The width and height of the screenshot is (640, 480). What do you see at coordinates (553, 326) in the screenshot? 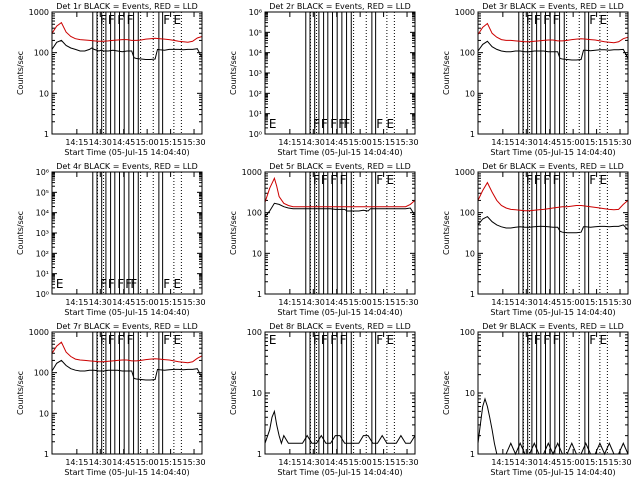
I see `panel-title: Det 9r BLACK = Events, RED = LLD` at bounding box center [553, 326].